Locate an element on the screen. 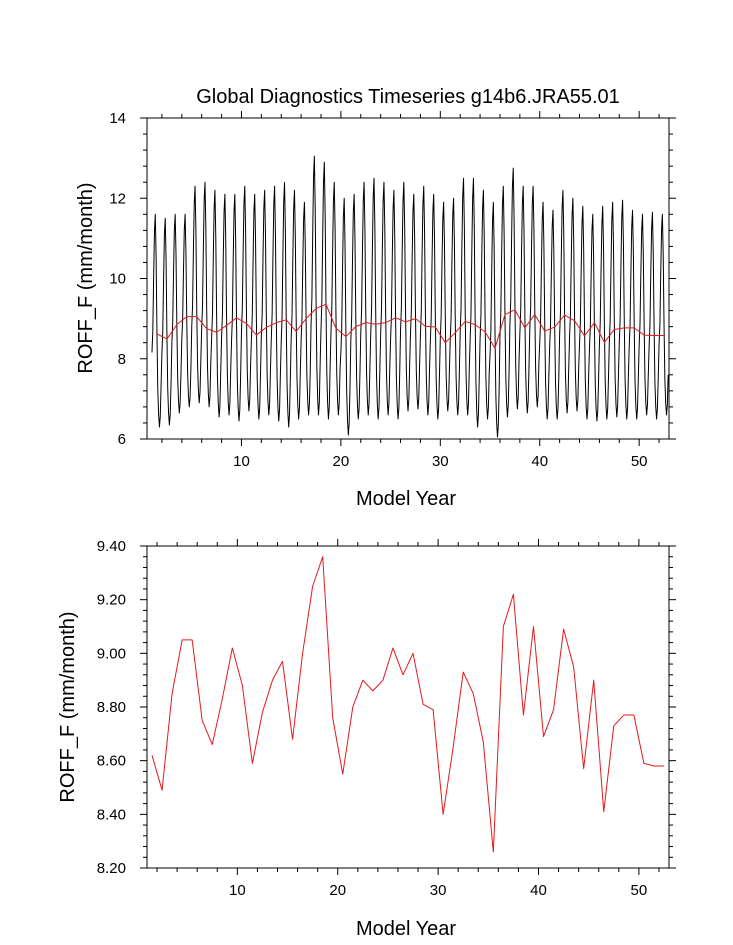 This screenshot has width=733, height=945. bottom-x-tick-labels: 10 20 30 40 50 is located at coordinates (438, 890).